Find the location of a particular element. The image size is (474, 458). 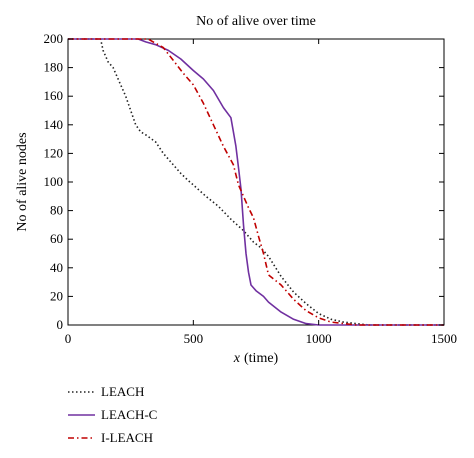

y-tick-label-6: 120 is located at coordinates (54, 152).